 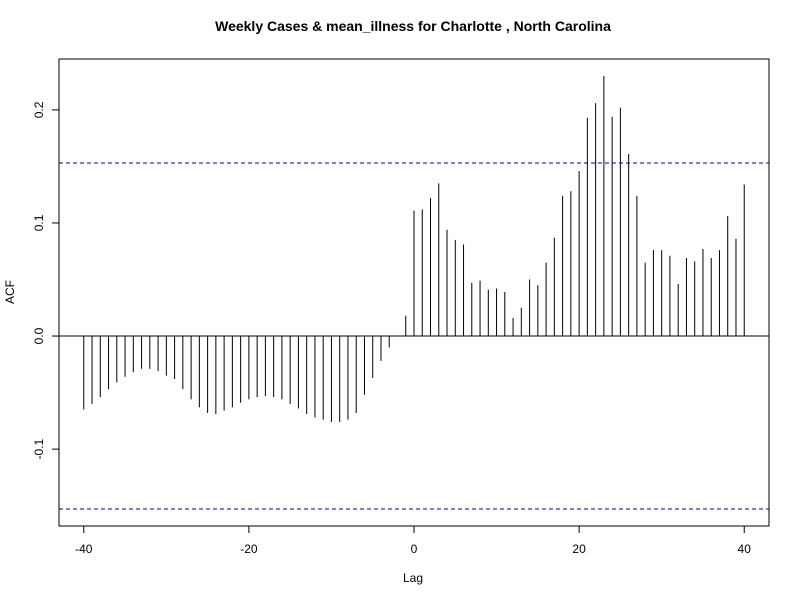 I want to click on x-axis-label: Lag, so click(x=413, y=578).